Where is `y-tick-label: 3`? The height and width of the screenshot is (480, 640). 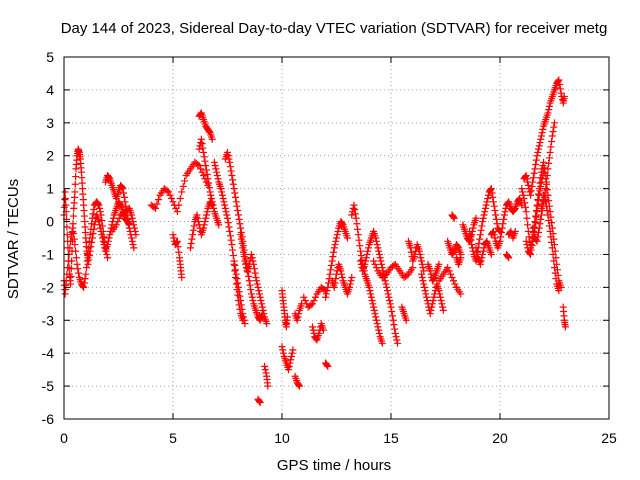
y-tick-label: 3 is located at coordinates (50, 123).